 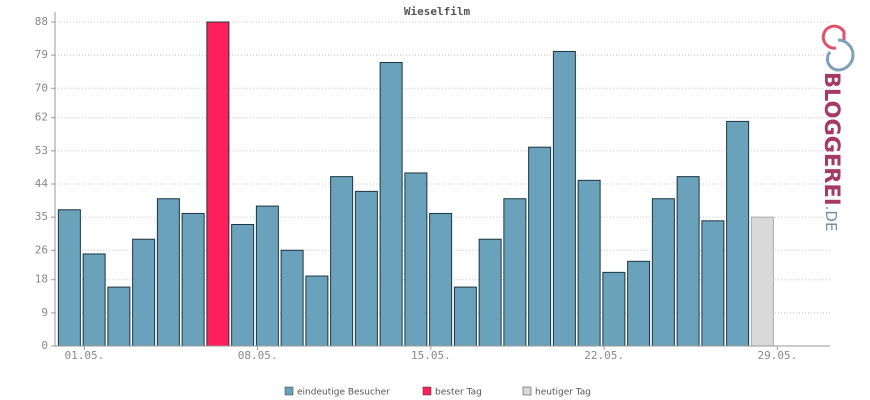 What do you see at coordinates (41, 150) in the screenshot?
I see `y-tick-label: 53` at bounding box center [41, 150].